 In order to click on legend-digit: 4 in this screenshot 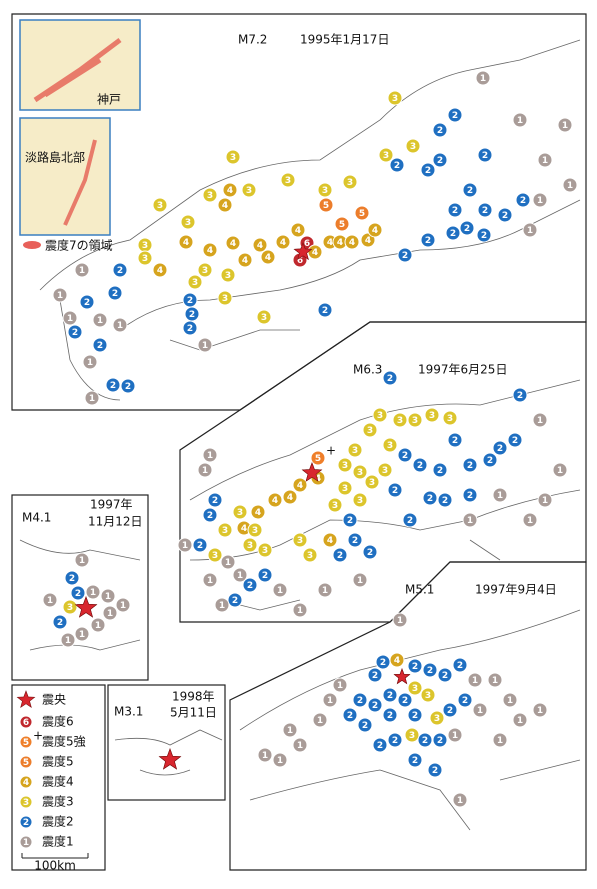, I will do `click(26, 783)`.